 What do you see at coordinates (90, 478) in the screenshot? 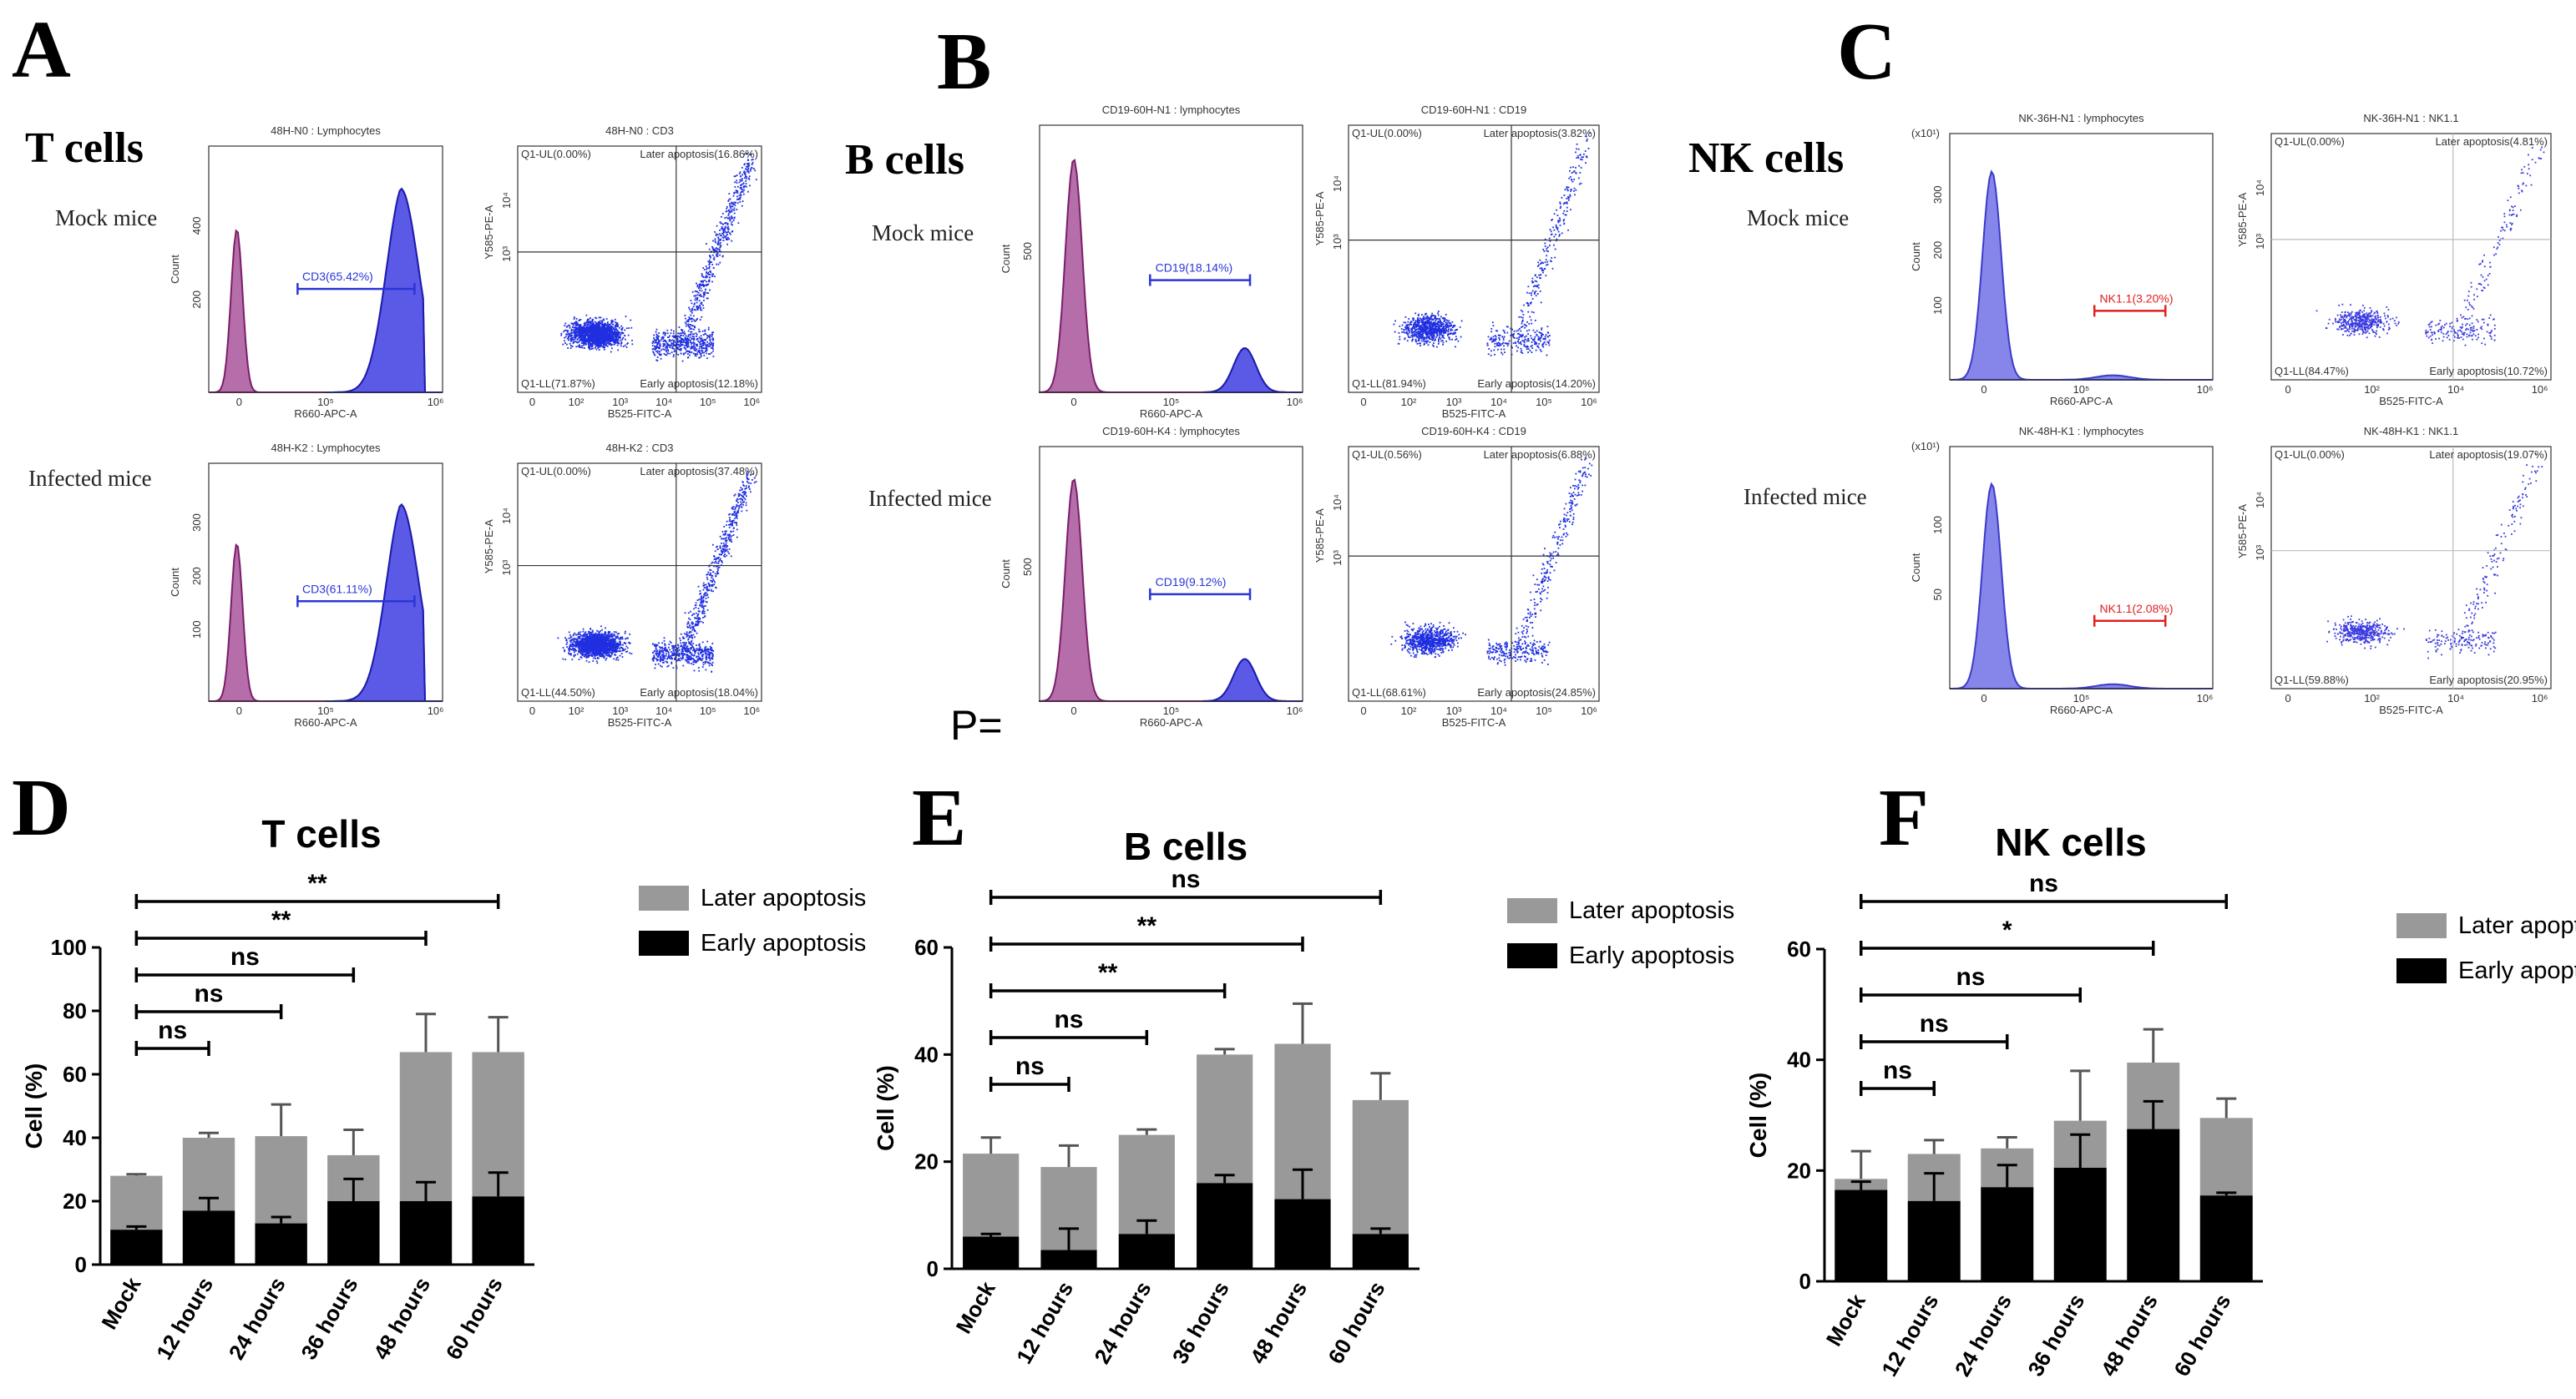
I see `group-label-infected-a: Infected mice` at bounding box center [90, 478].